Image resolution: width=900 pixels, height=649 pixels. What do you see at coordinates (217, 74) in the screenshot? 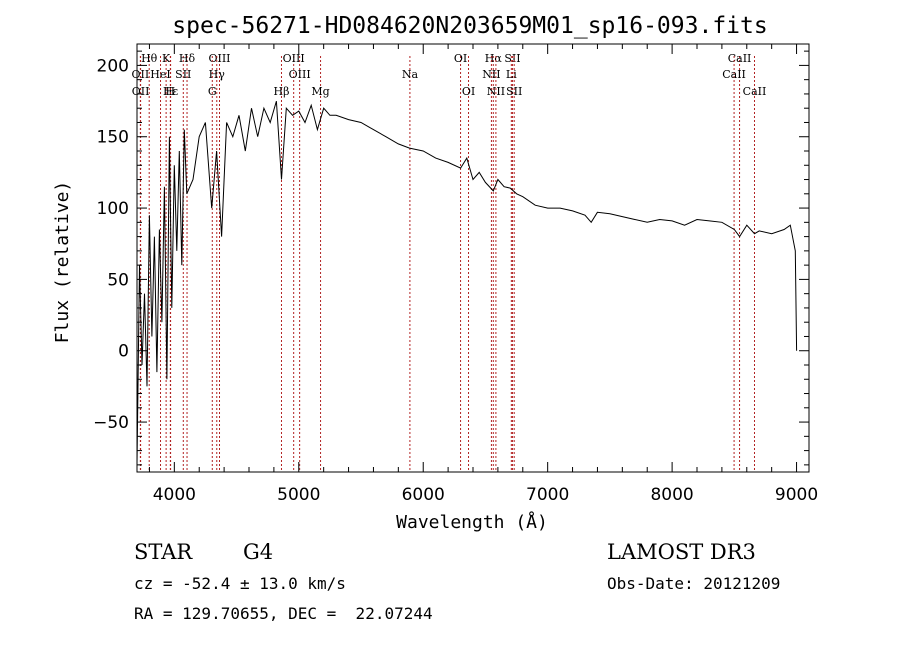
I see `emission-label-10: Hγ` at bounding box center [217, 74].